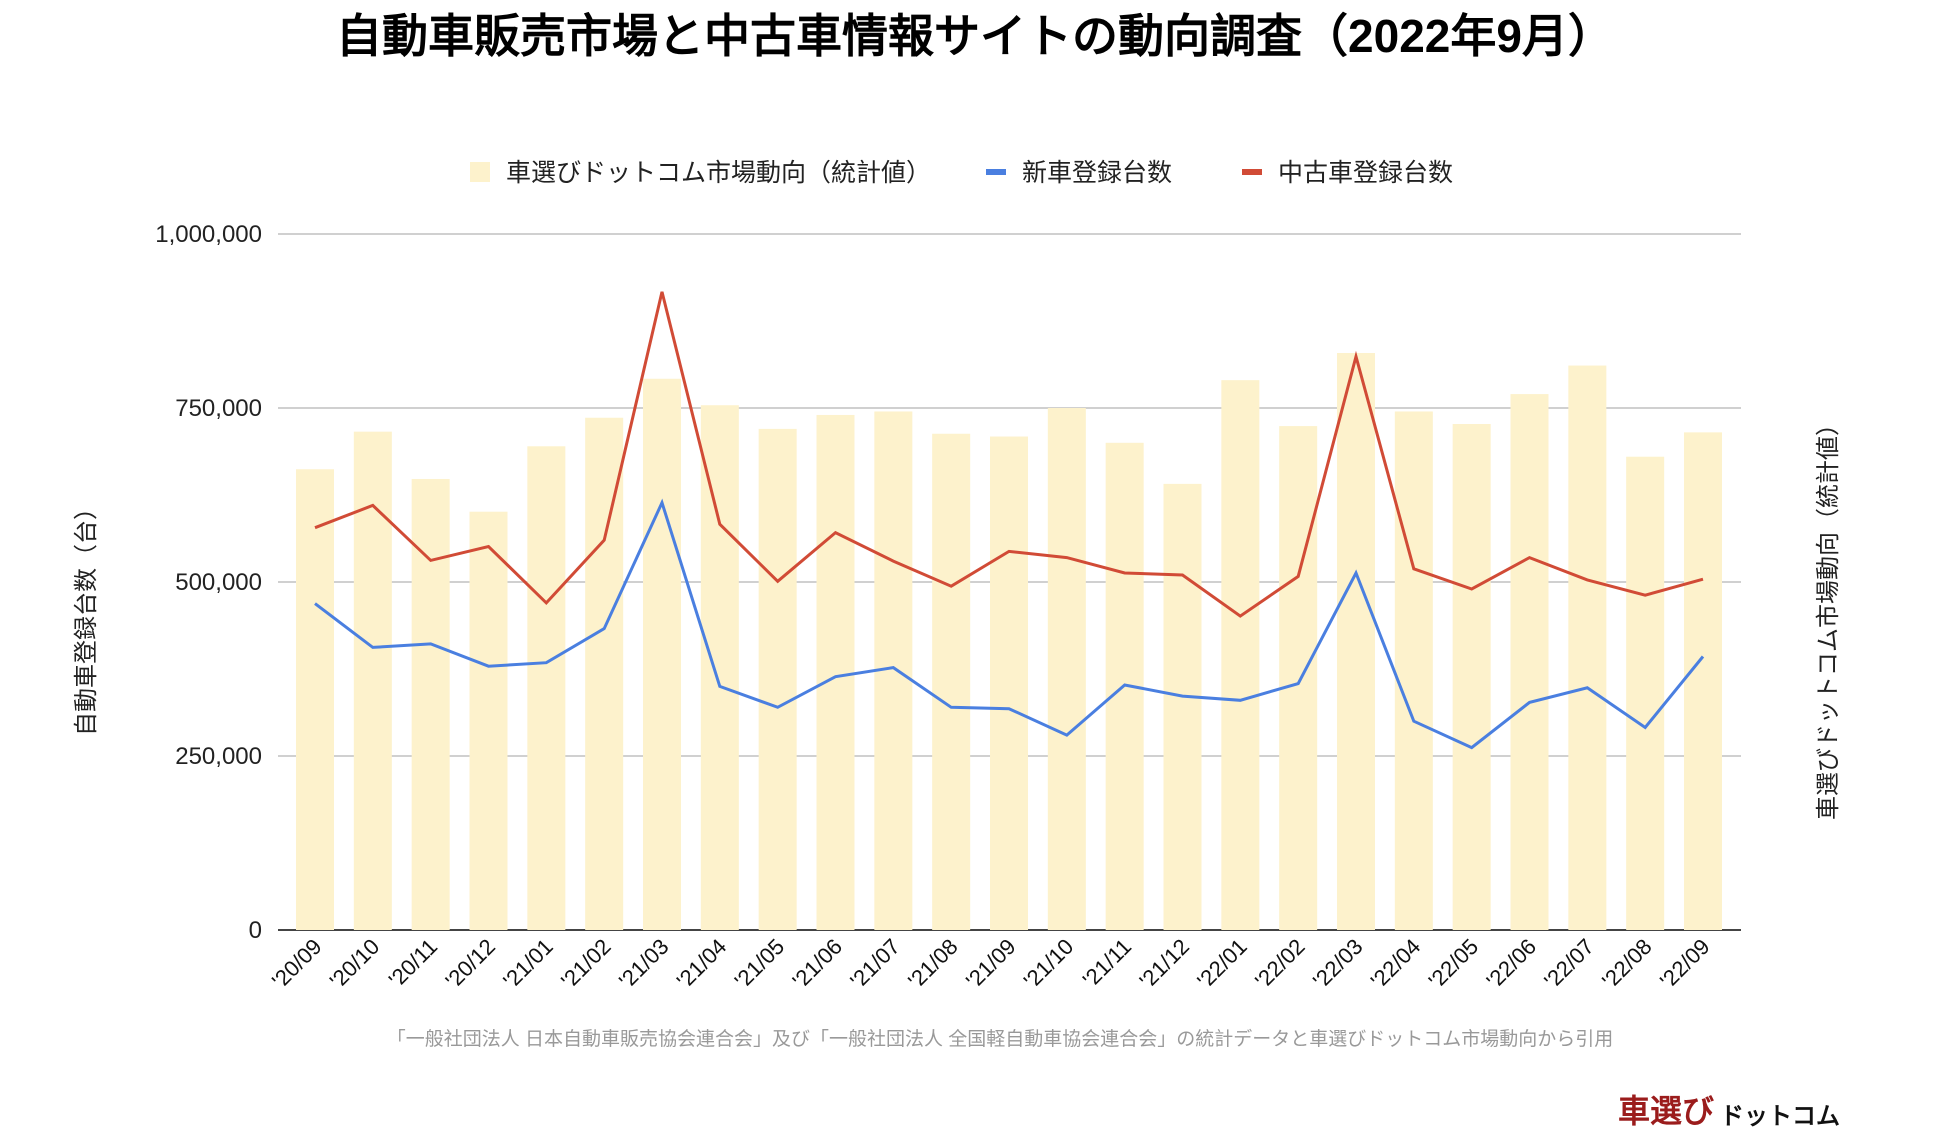  What do you see at coordinates (470, 964) in the screenshot?
I see `x-tick-label: '20/12` at bounding box center [470, 964].